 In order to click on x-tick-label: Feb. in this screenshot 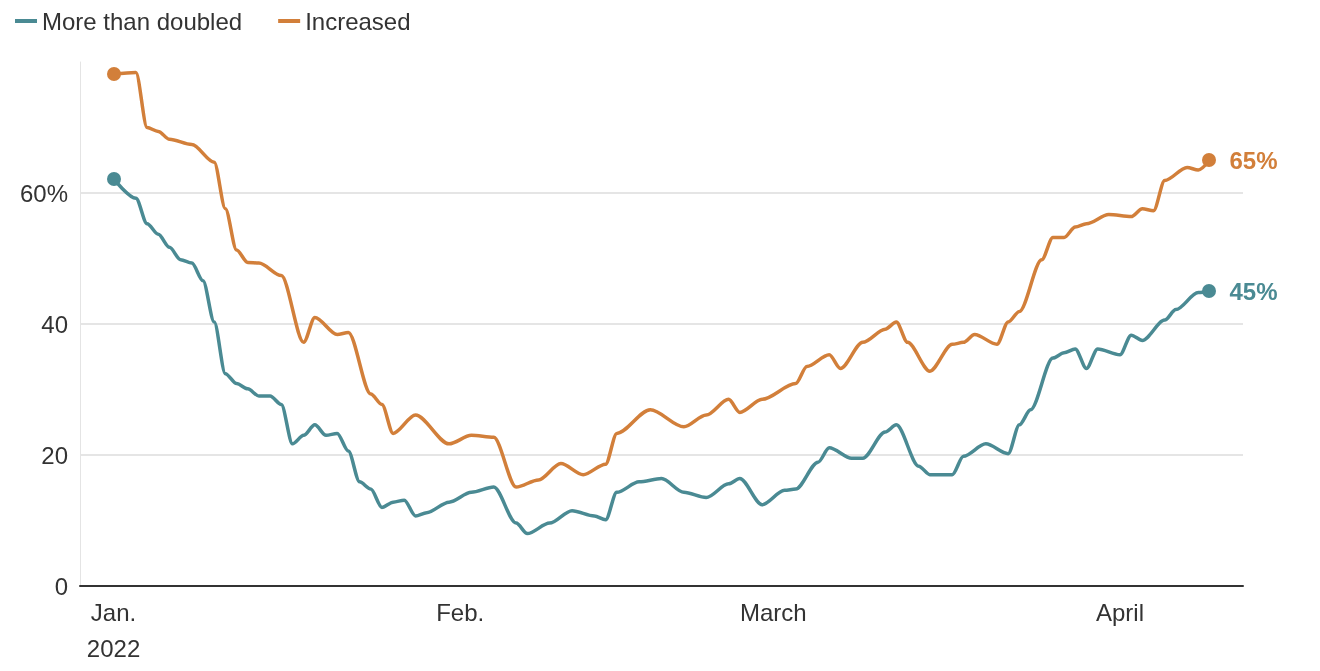, I will do `click(460, 612)`.